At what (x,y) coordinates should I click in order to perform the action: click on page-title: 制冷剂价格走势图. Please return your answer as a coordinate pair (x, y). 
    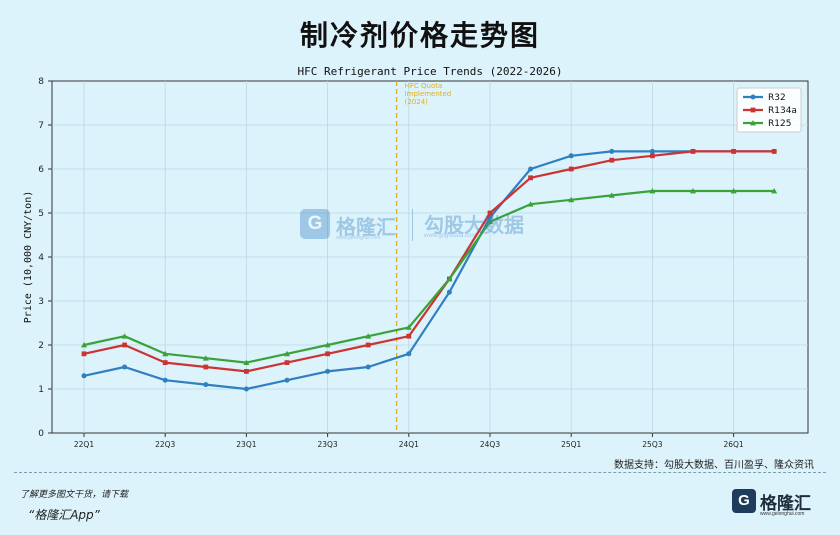
    Looking at the image, I should click on (419, 35).